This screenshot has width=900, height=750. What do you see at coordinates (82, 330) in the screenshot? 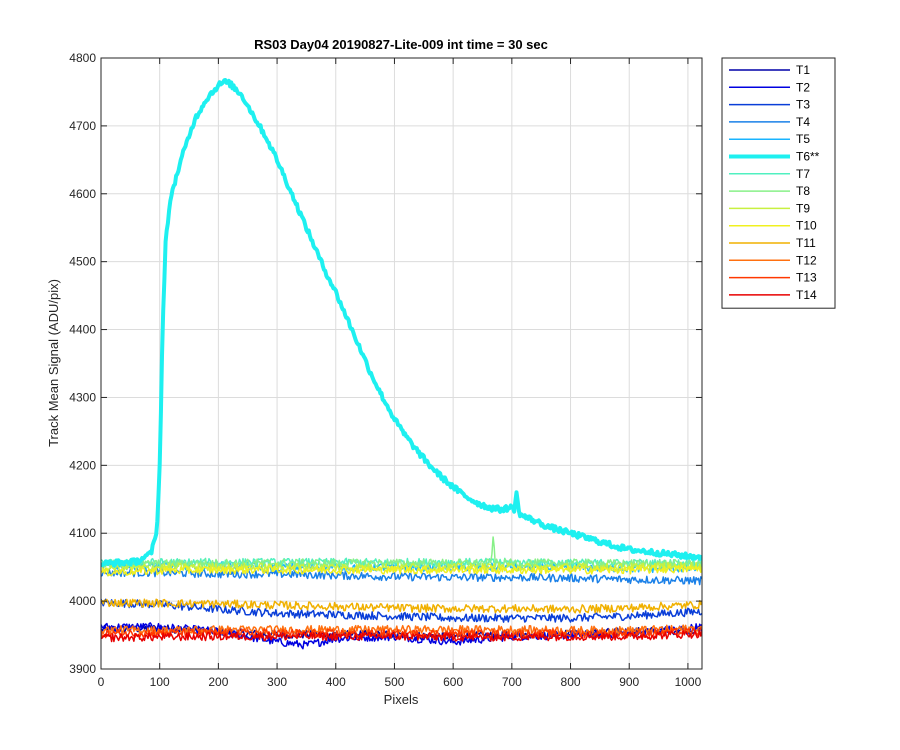
I see `y-tick-label: 4400` at bounding box center [82, 330].